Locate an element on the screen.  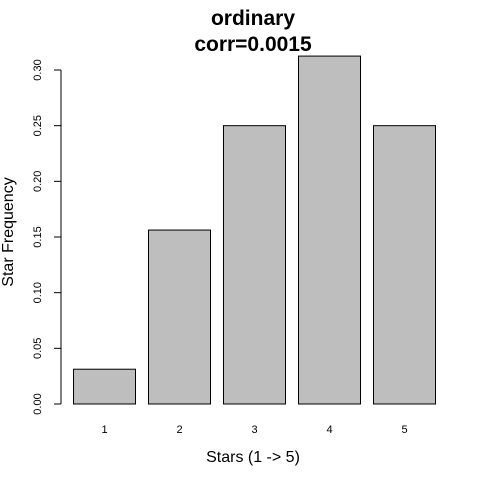
x-tick-label-4: 4 is located at coordinates (329, 430).